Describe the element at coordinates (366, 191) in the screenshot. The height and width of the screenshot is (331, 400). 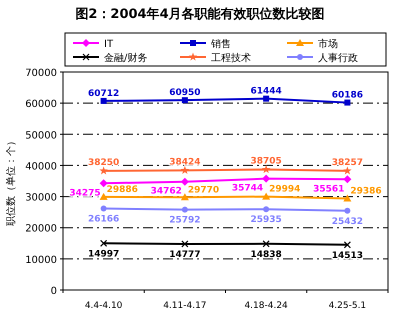
I see `data-label: 29386` at that location.